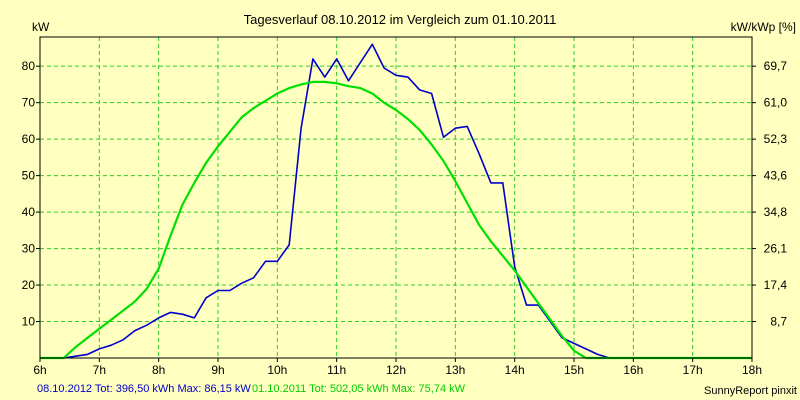 Image resolution: width=800 pixels, height=400 pixels. I want to click on y-tick-label-left: 70, so click(29, 103).